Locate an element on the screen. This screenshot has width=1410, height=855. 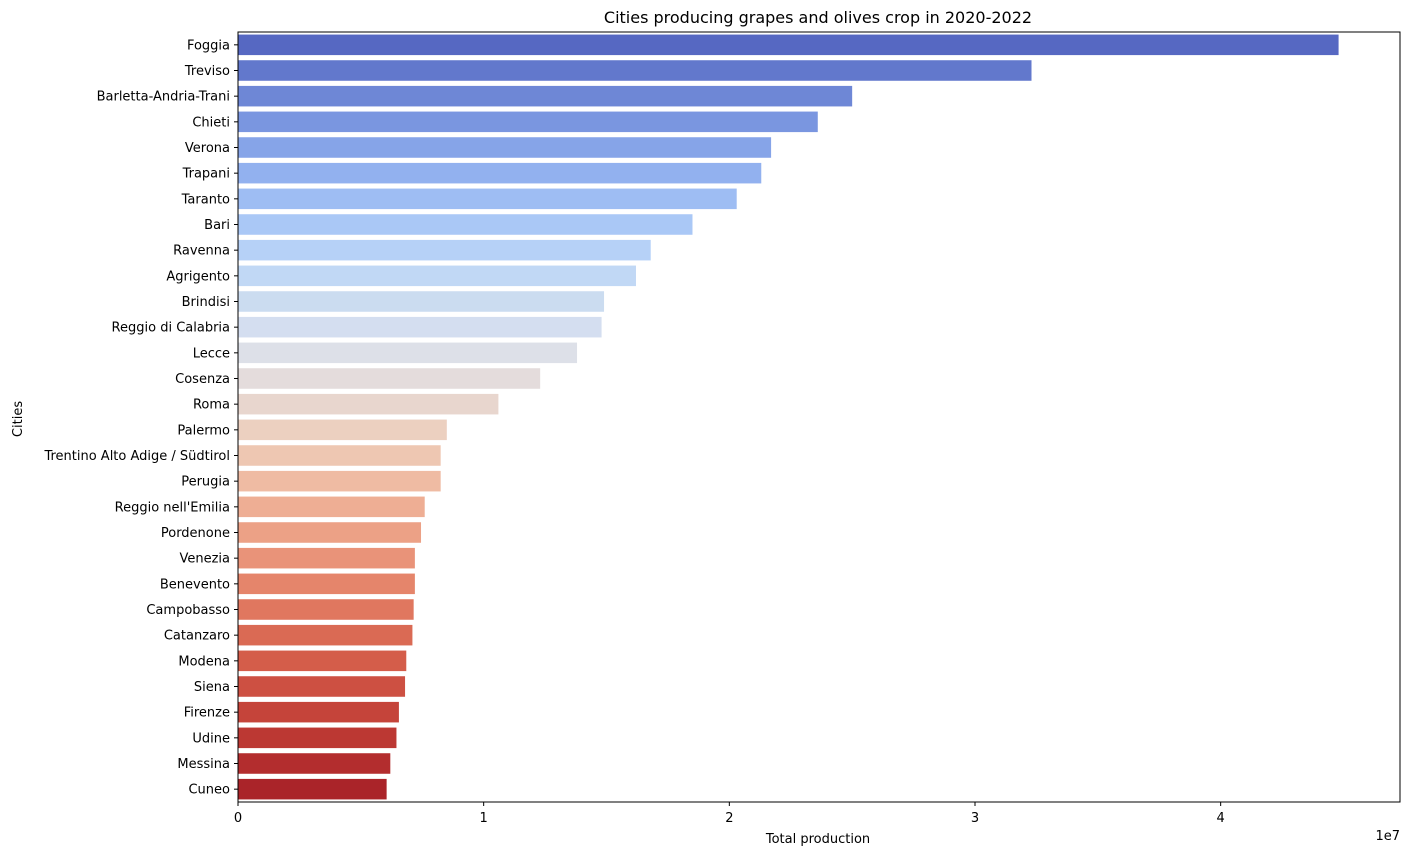
y-tick-label: Roma is located at coordinates (211, 405).